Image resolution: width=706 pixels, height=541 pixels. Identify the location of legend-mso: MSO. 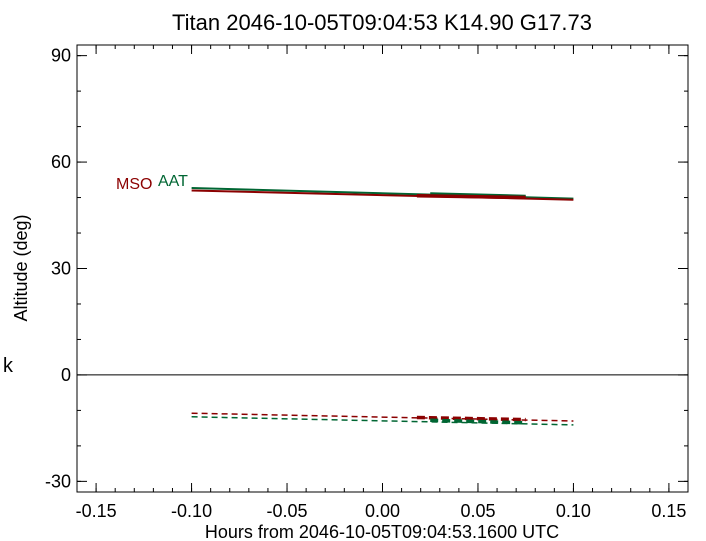
(134, 184).